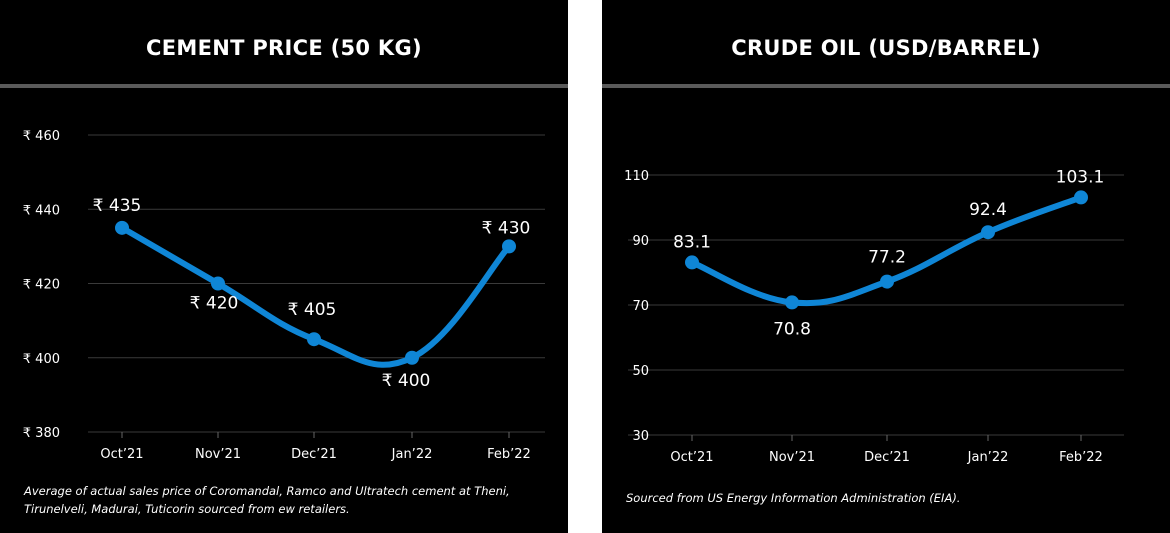  What do you see at coordinates (887, 258) in the screenshot?
I see `data-label: 77.2` at bounding box center [887, 258].